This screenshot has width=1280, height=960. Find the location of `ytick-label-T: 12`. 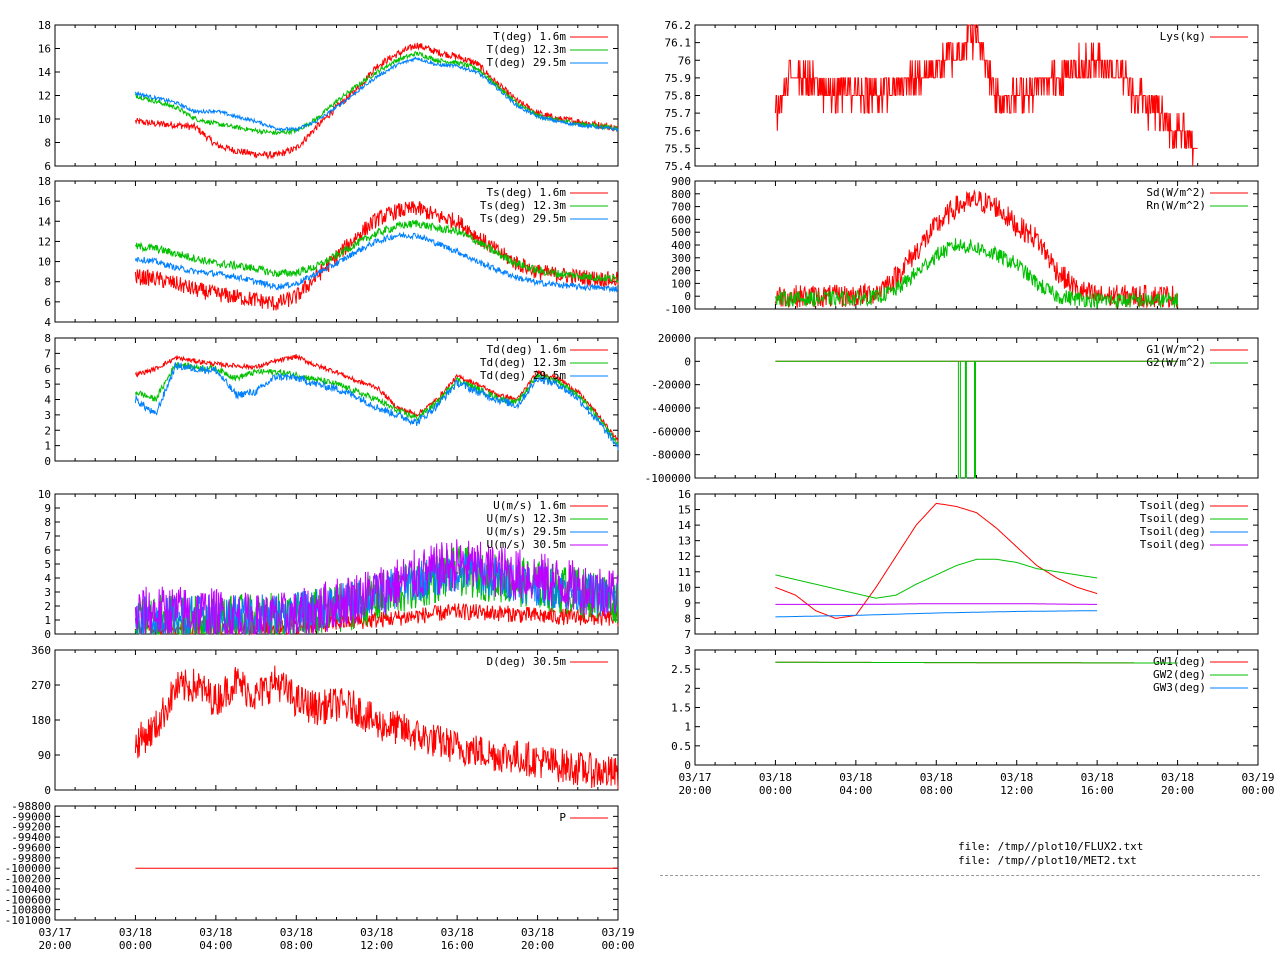

ytick-label-T: 12 is located at coordinates (44, 96).